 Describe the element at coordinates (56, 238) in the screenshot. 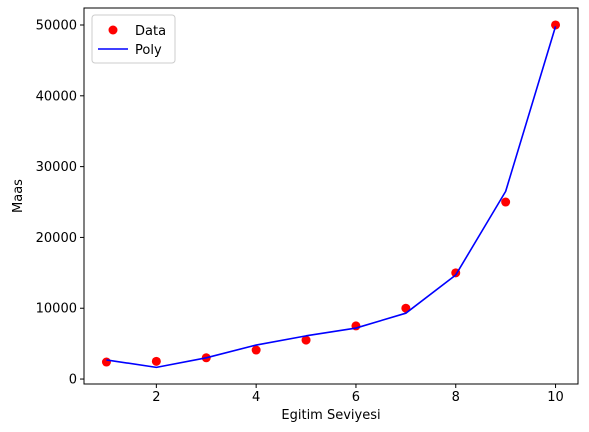

I see `y-tick-label: 20000` at that location.